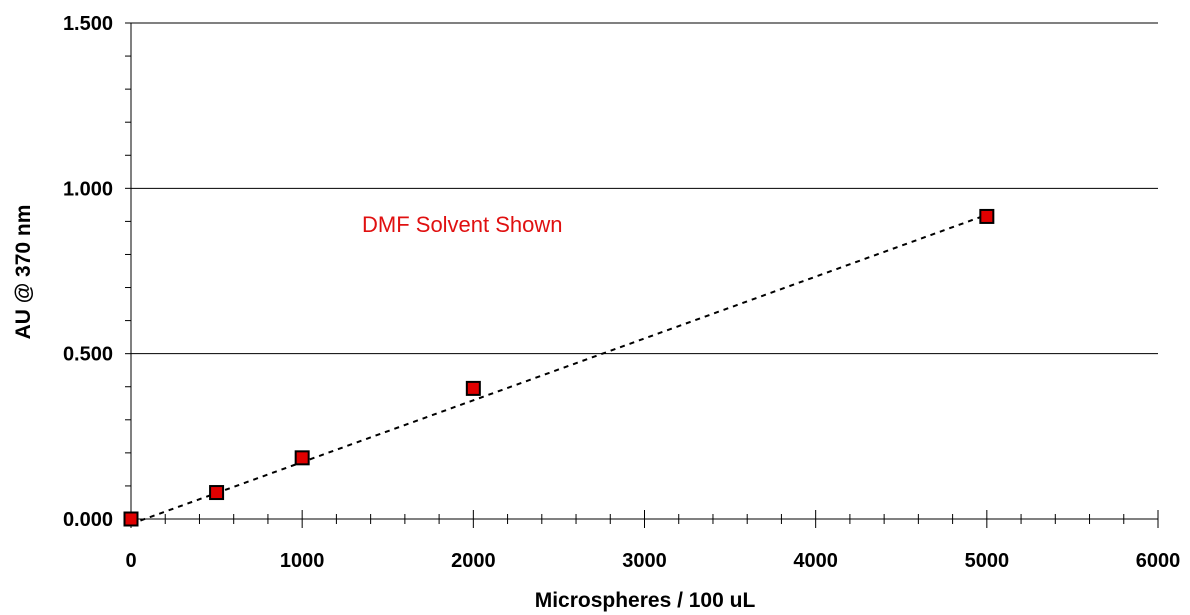  What do you see at coordinates (23, 272) in the screenshot?
I see `y-axis-title: AU @ 370 nm` at bounding box center [23, 272].